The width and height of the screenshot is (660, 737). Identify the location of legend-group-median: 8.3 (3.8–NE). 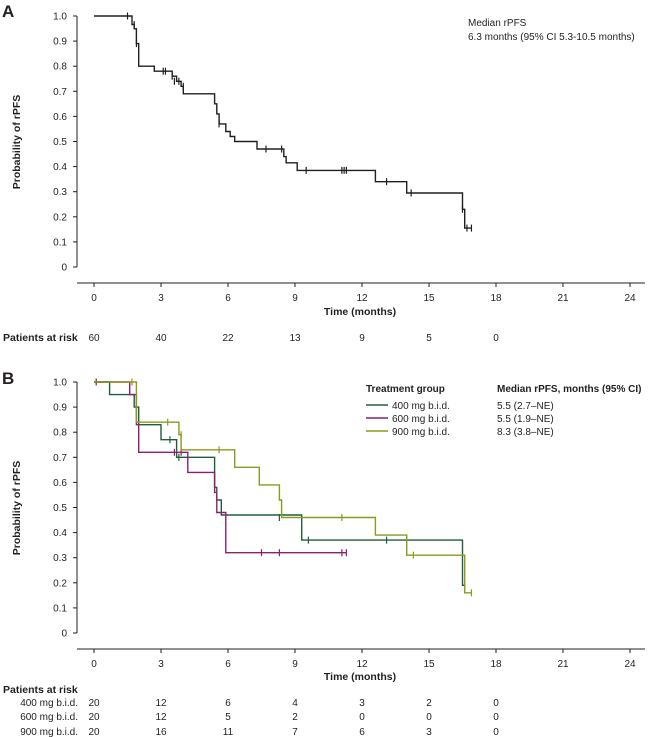
(525, 432).